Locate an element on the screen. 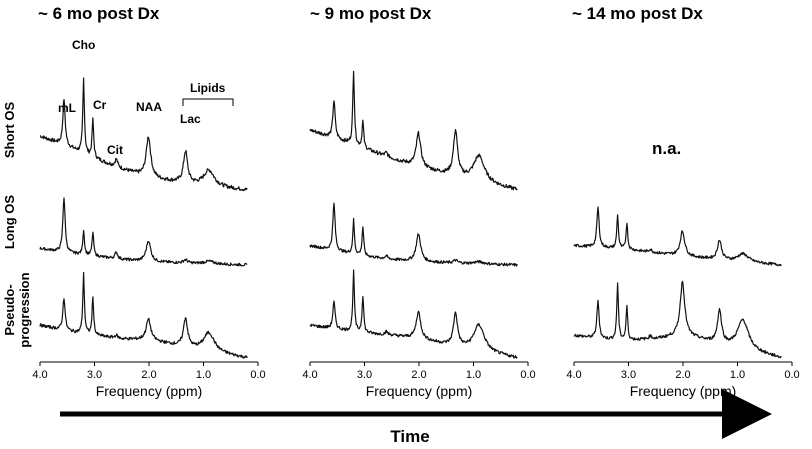 The width and height of the screenshot is (812, 449). row-label-short-os: Short OS is located at coordinates (9, 130).